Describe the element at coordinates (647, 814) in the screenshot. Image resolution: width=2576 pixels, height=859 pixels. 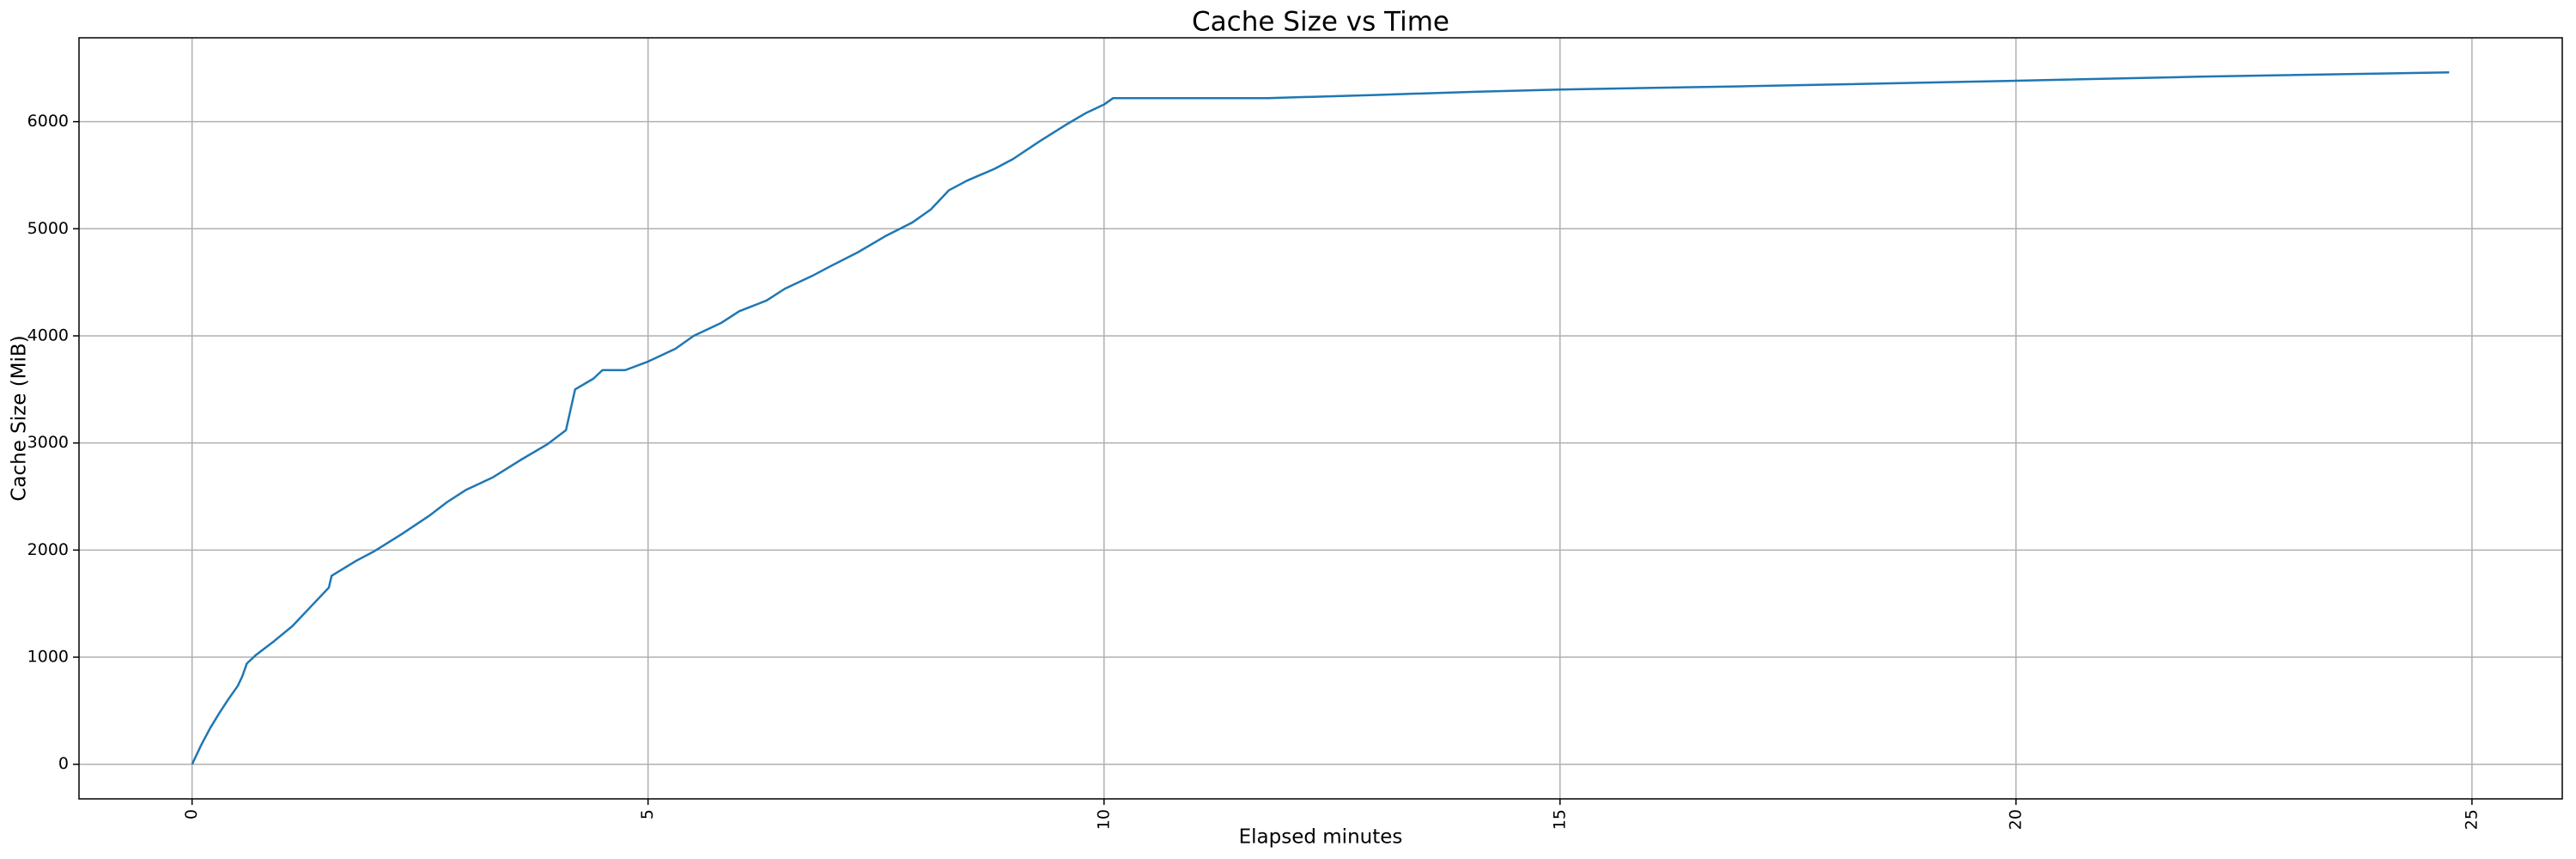
I see `x-tick-label: 5` at that location.